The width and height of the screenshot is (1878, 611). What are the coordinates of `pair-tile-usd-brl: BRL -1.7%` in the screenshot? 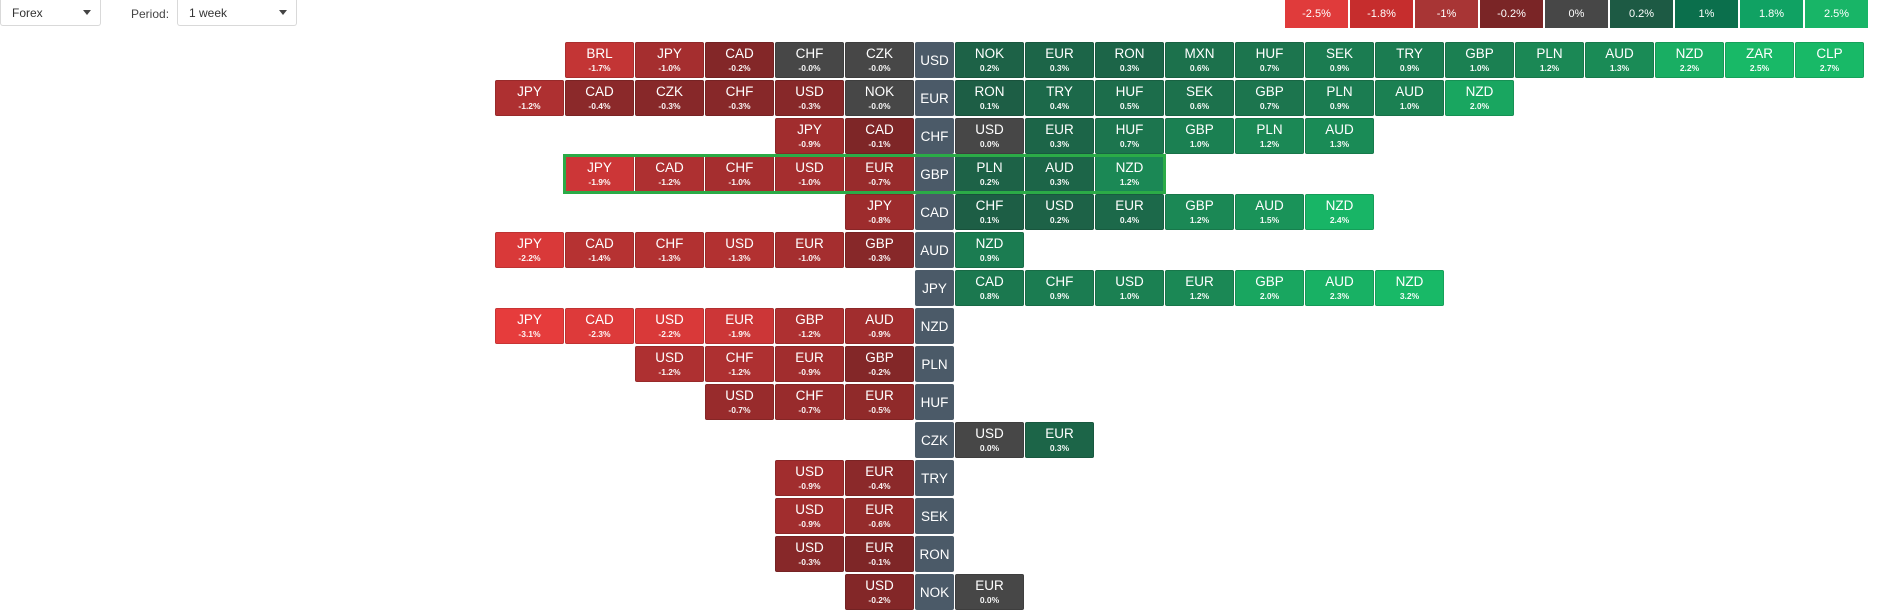 It's located at (599, 60).